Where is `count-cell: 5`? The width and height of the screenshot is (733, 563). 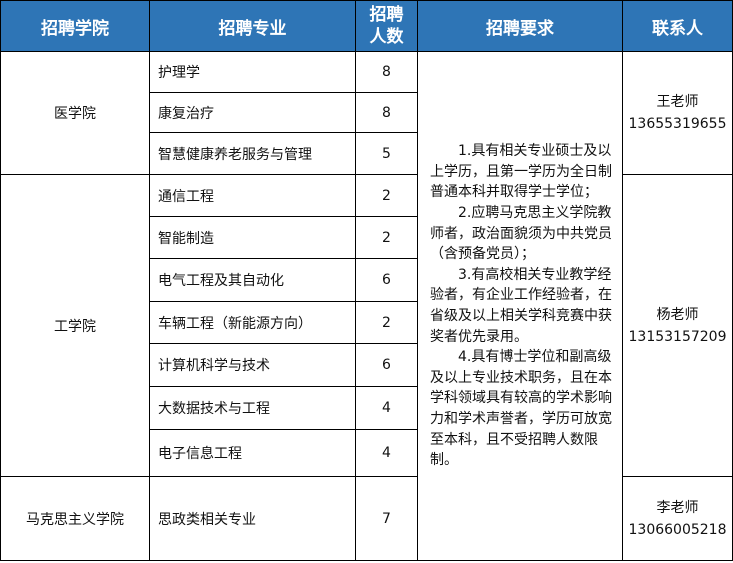 count-cell: 5 is located at coordinates (386, 153).